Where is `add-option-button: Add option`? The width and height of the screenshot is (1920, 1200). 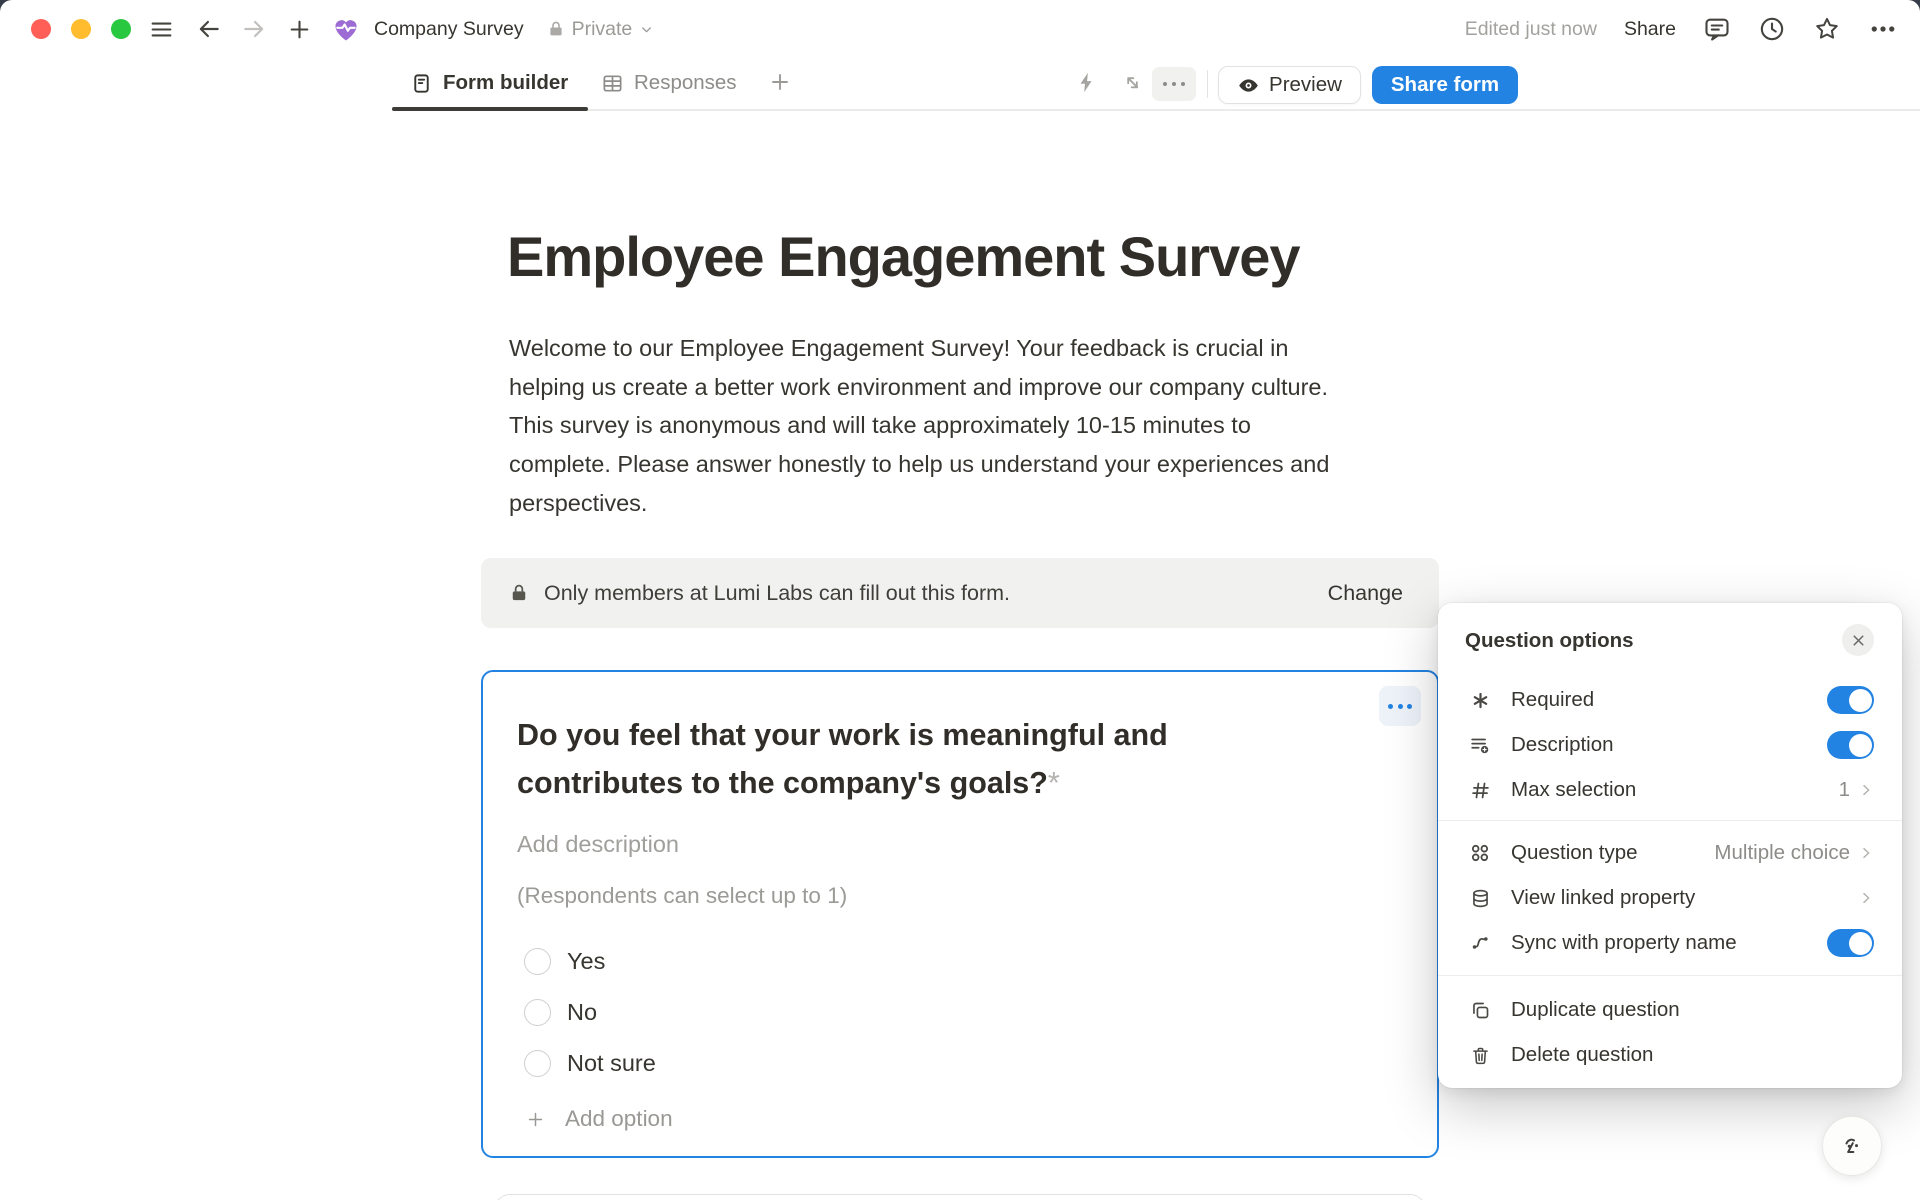
add-option-button: Add option is located at coordinates (960, 1119).